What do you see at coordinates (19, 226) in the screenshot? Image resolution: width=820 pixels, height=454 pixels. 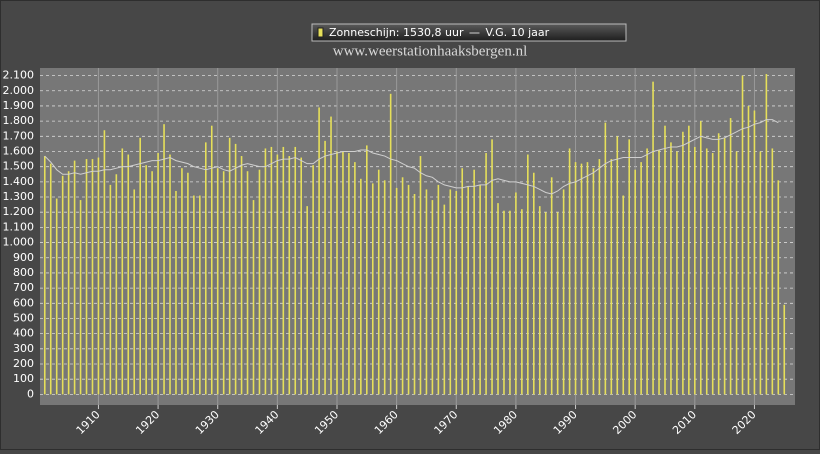 I see `y-tick-label: 1.100` at bounding box center [19, 226].